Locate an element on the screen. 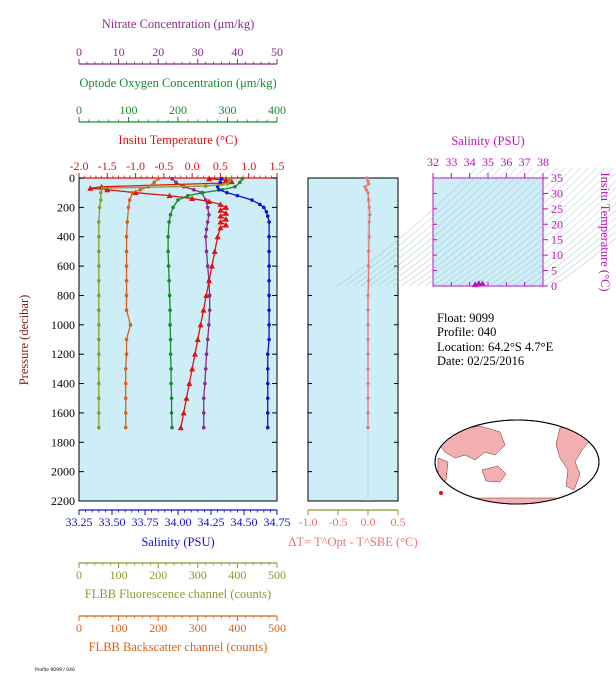  backscatter-tick-label: 200 is located at coordinates (158, 628).